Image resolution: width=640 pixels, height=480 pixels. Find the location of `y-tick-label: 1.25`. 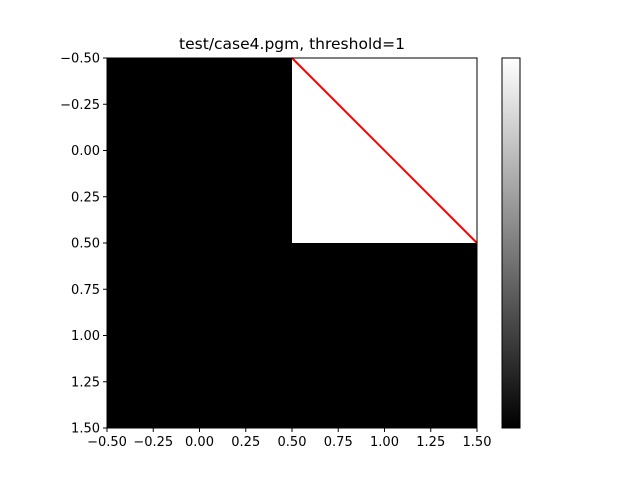

y-tick-label: 1.25 is located at coordinates (85, 382).